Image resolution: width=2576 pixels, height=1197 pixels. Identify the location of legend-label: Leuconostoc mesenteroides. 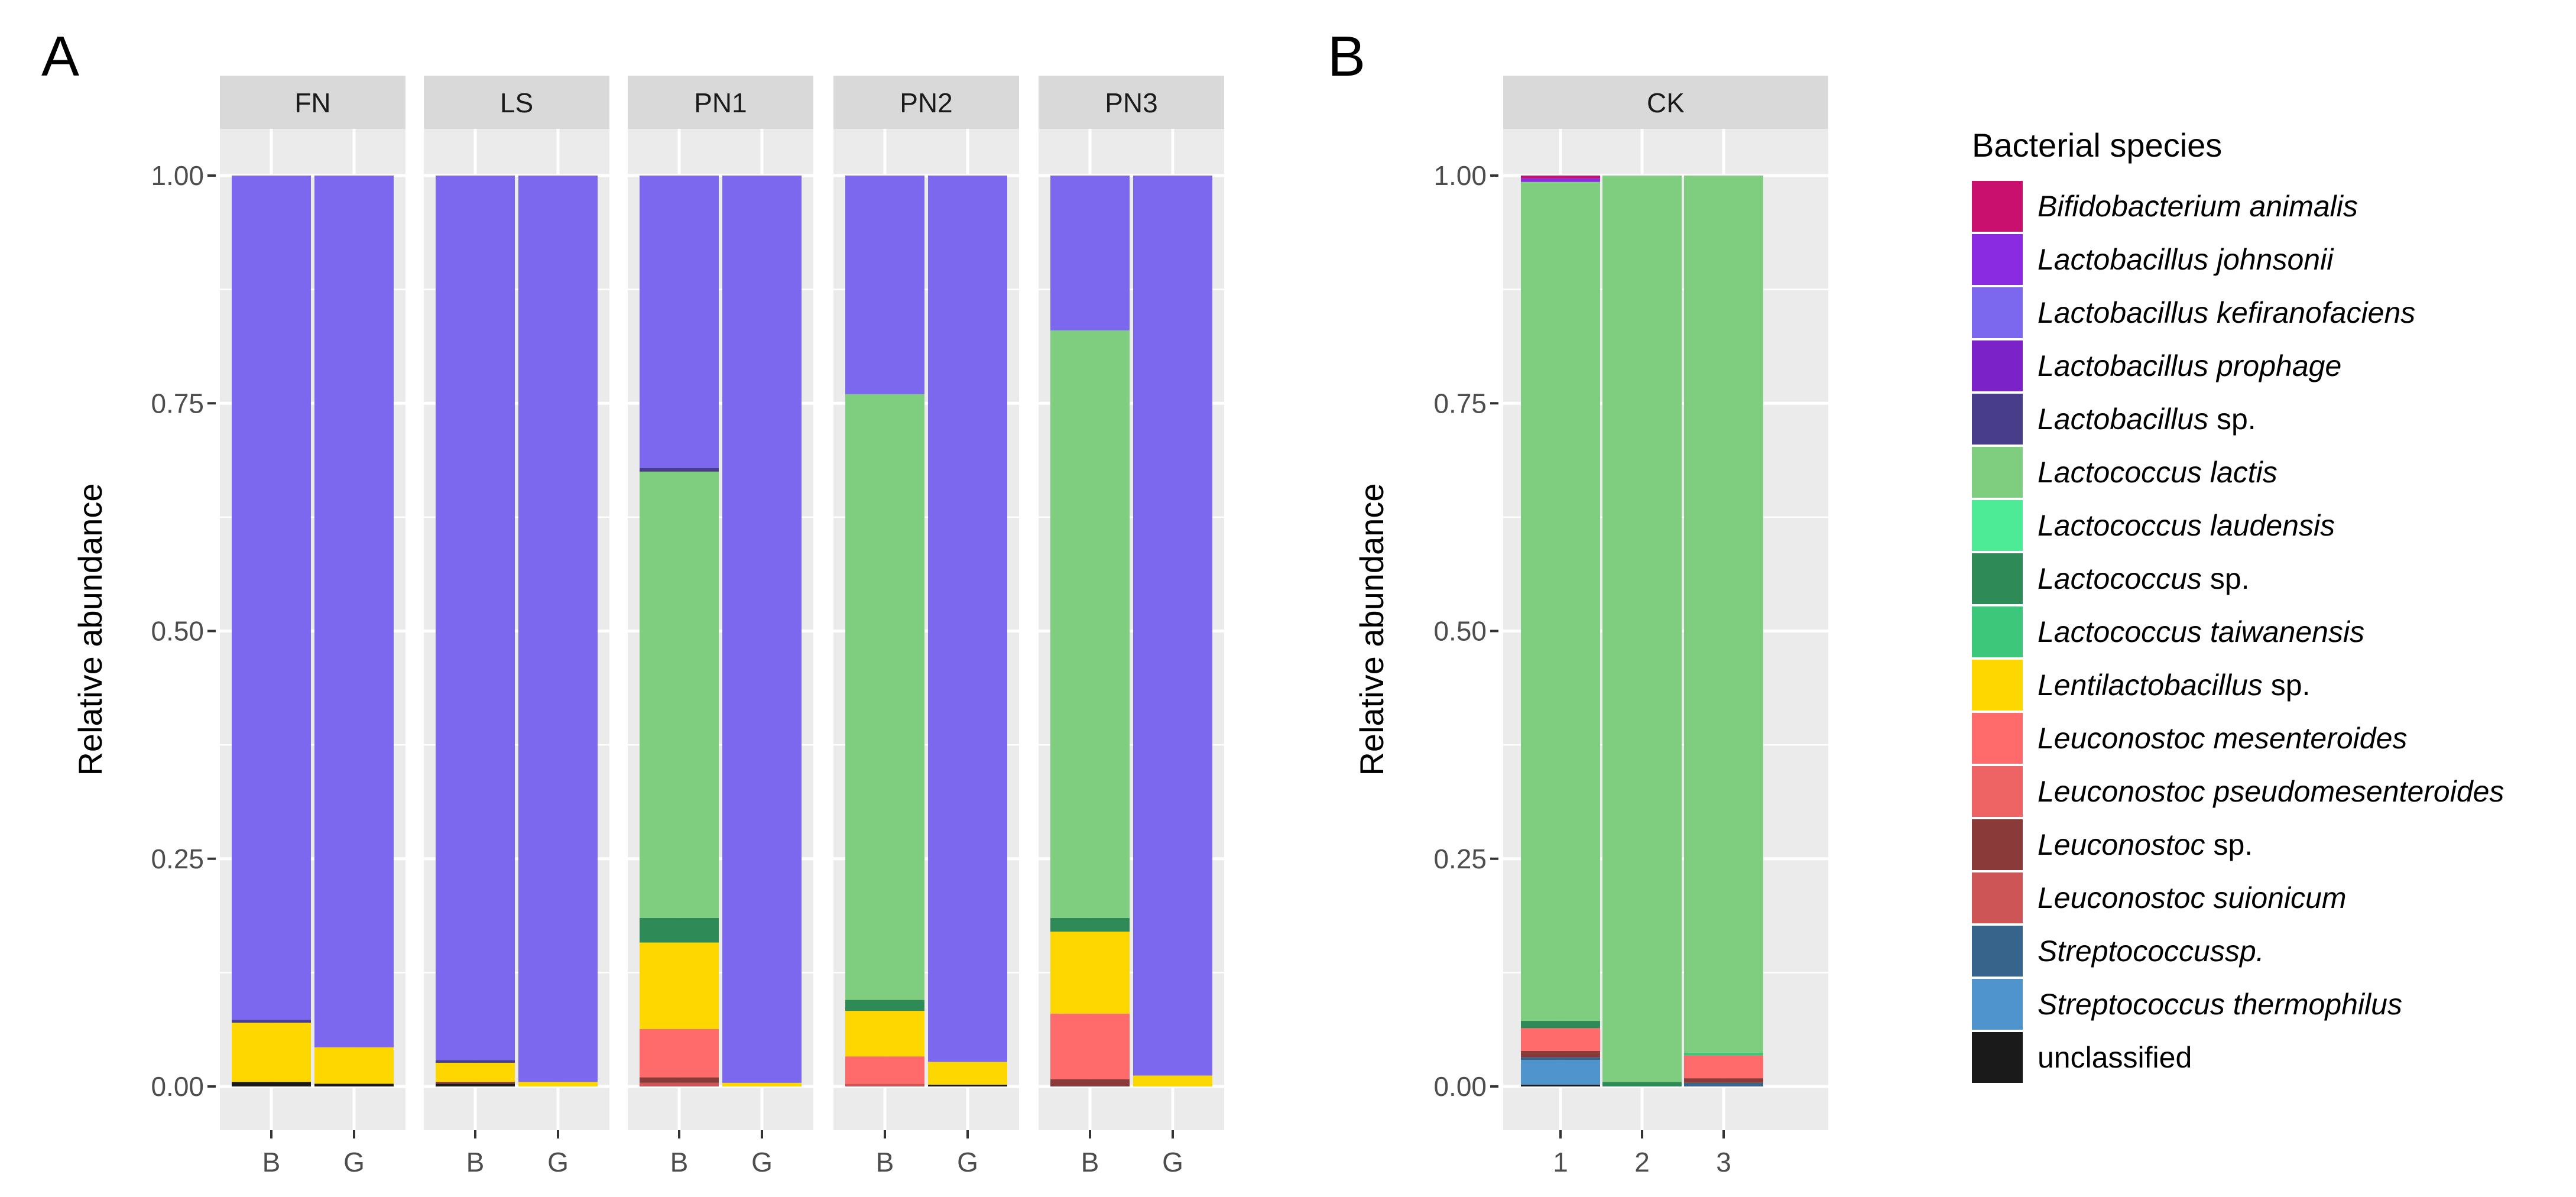
(2222, 738).